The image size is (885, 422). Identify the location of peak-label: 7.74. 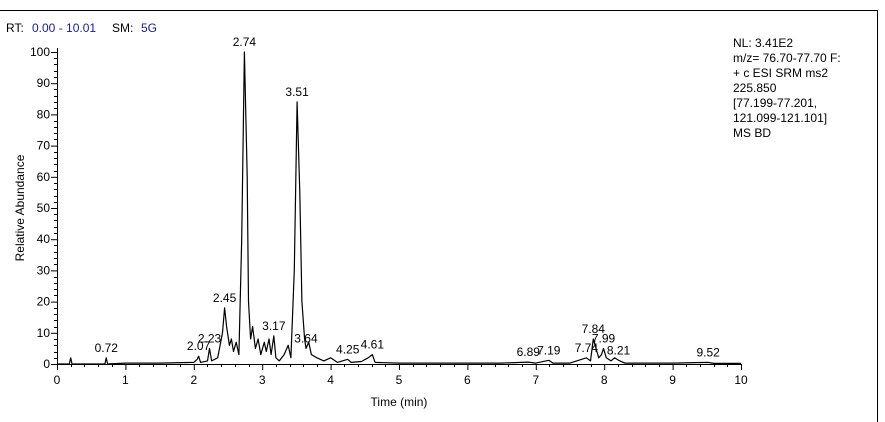
(587, 348).